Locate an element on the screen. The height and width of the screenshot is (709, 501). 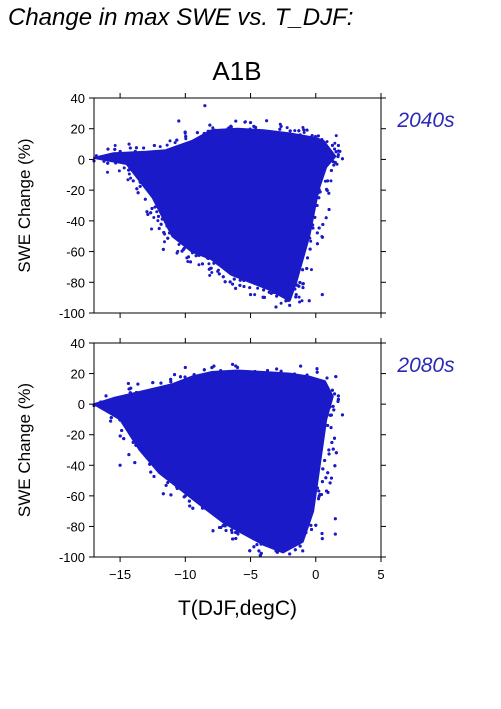
x-axis-label: T(DJF,degC) is located at coordinates (237, 608).